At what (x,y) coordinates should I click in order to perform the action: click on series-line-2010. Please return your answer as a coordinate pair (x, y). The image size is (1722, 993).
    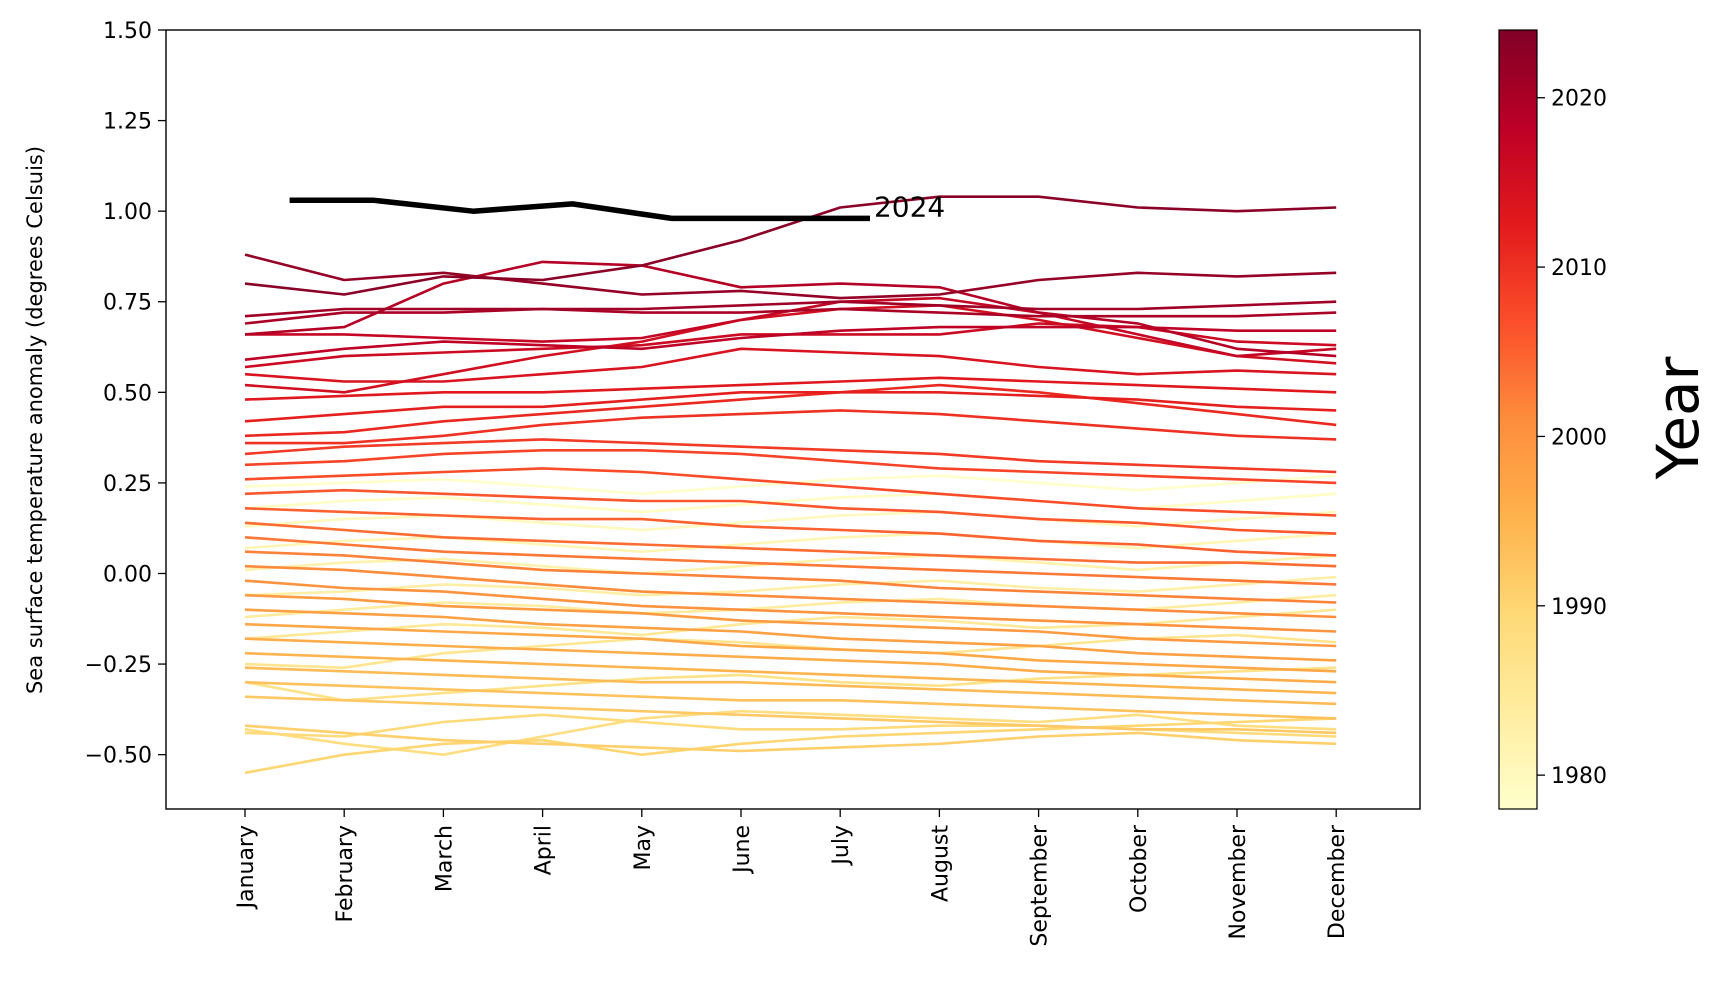
    Looking at the image, I should click on (791, 427).